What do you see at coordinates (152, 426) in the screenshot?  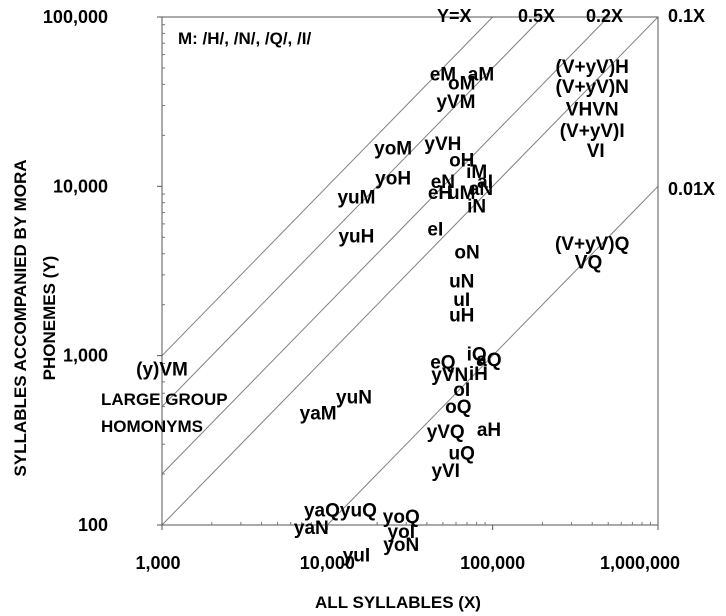 I see `annotation-homonyms: HOMONYMS` at bounding box center [152, 426].